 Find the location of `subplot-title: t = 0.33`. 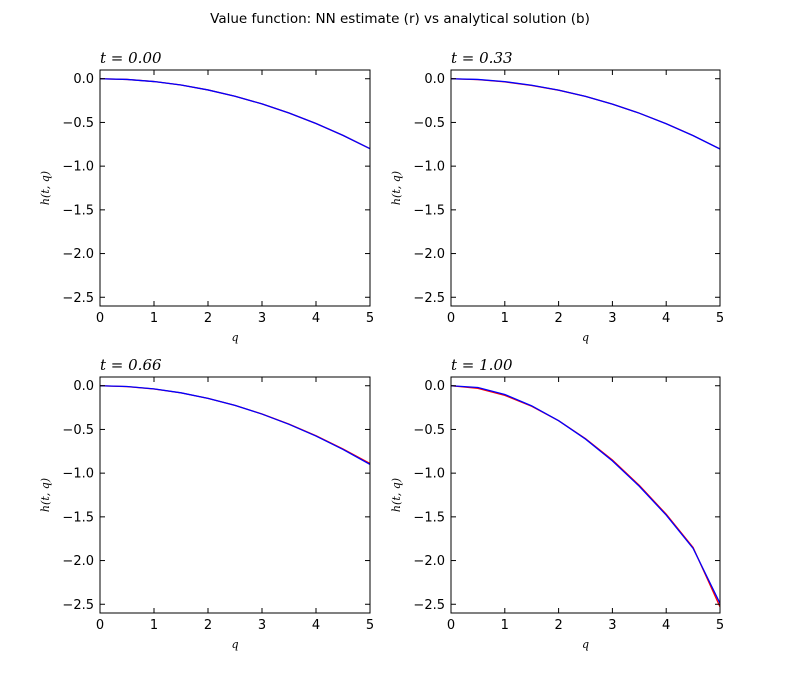

subplot-title: t = 0.33 is located at coordinates (482, 58).